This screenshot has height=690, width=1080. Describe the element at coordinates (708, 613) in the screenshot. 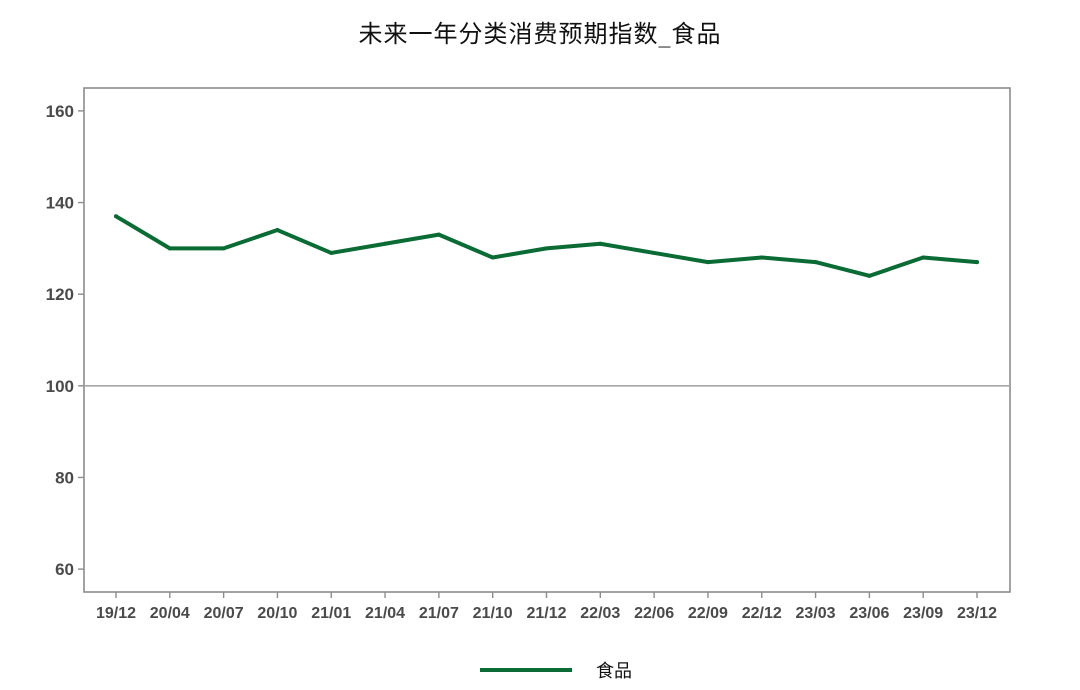

I see `x-tick-label: 22/09` at that location.